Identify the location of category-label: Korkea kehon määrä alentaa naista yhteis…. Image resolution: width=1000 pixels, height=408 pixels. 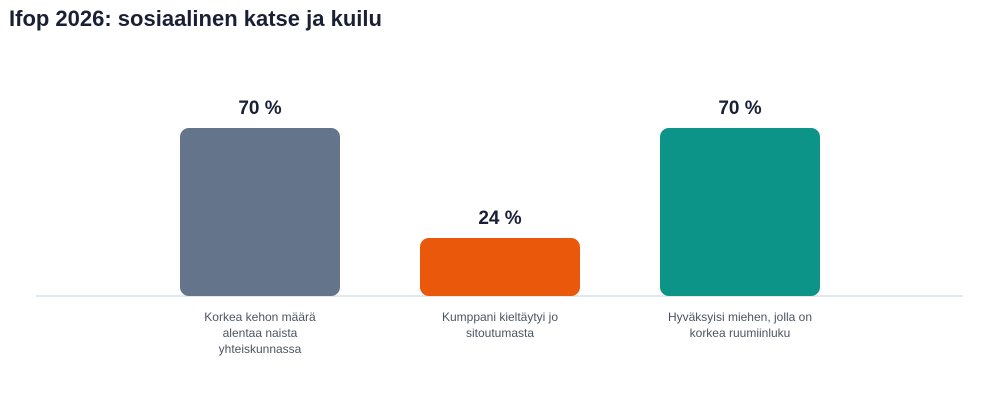
(260, 333).